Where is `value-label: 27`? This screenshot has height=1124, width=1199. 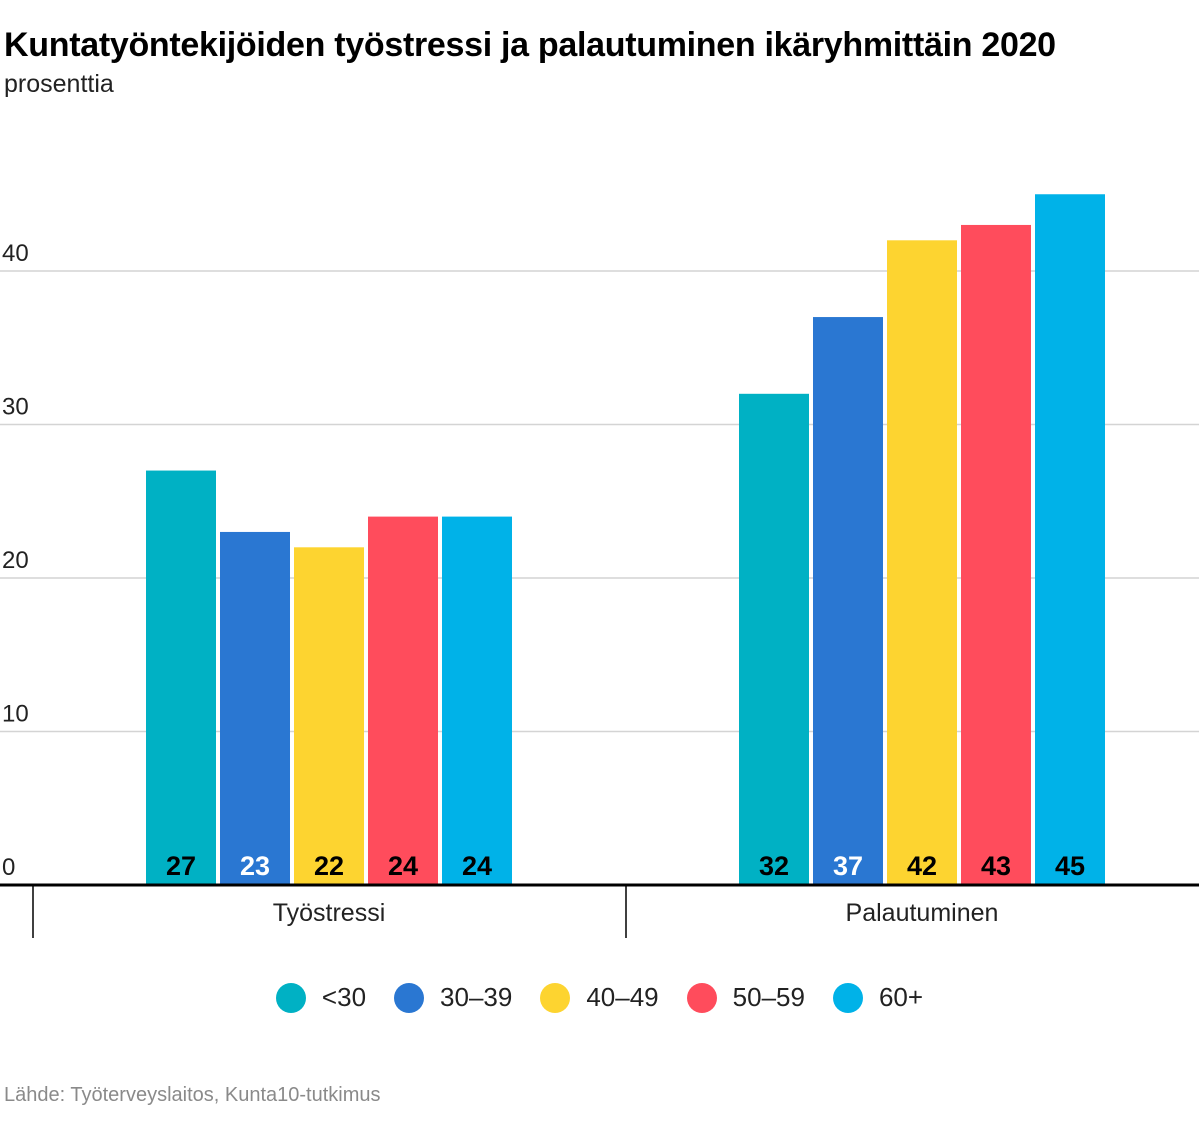 value-label: 27 is located at coordinates (181, 866).